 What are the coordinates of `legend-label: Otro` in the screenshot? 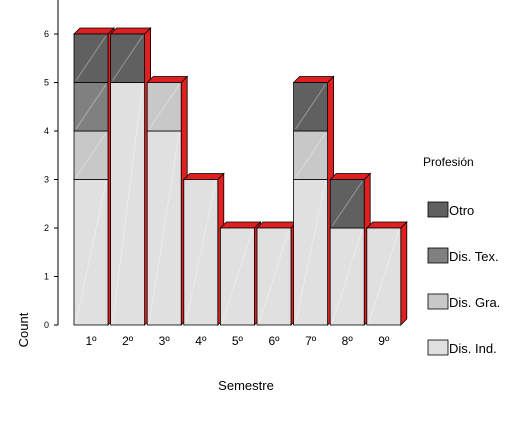 It's located at (461, 210).